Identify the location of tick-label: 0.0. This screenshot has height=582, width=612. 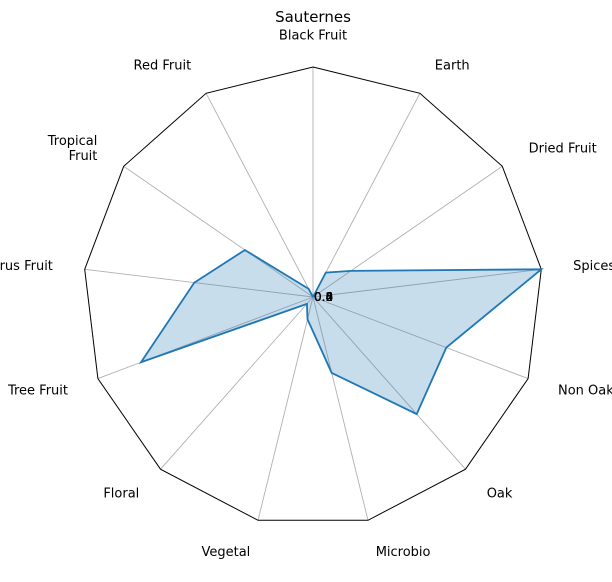
(323, 297).